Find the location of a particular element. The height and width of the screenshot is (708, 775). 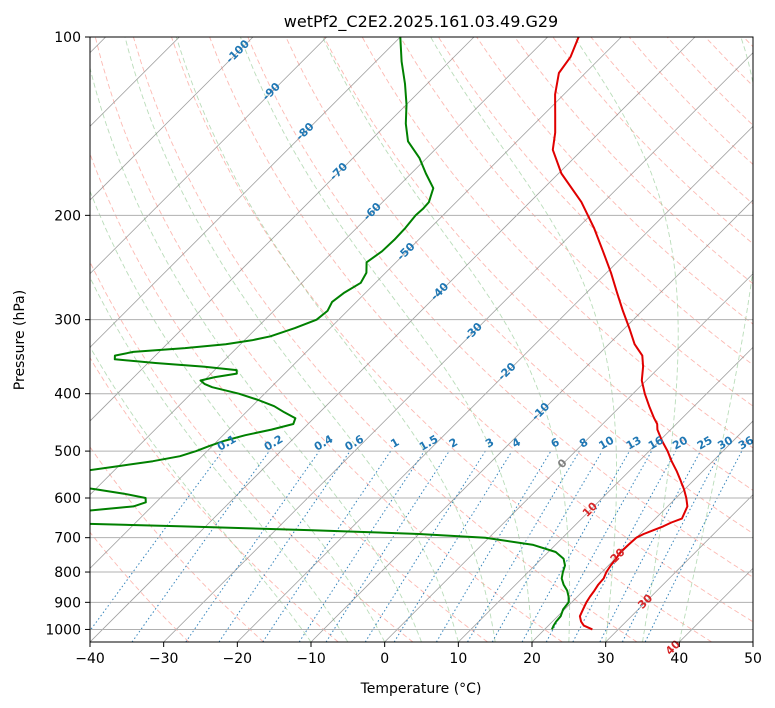

isotherm-label: -100 is located at coordinates (237, 51).